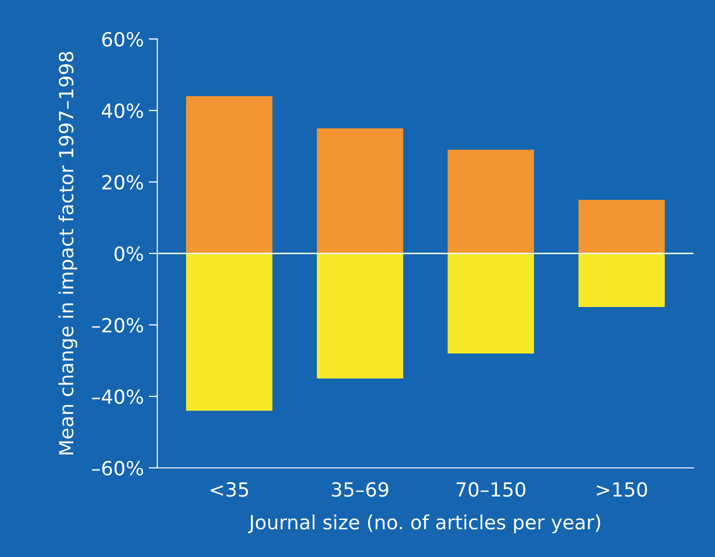  What do you see at coordinates (123, 182) in the screenshot?
I see `y-tick-label: 20%` at bounding box center [123, 182].